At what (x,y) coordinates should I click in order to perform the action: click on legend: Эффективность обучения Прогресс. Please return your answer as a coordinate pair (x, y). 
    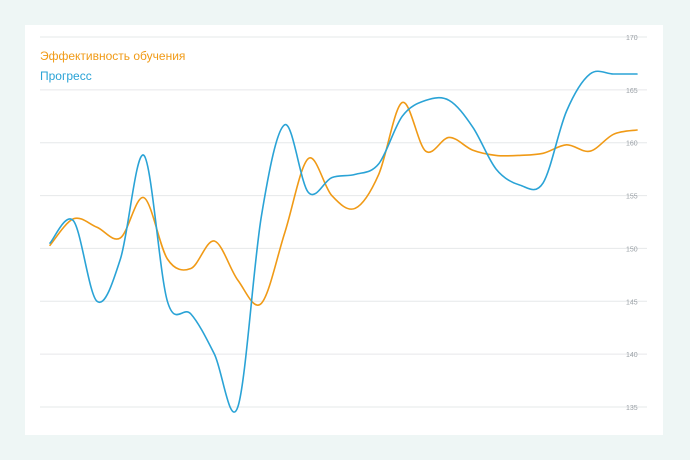
    Looking at the image, I should click on (112, 68).